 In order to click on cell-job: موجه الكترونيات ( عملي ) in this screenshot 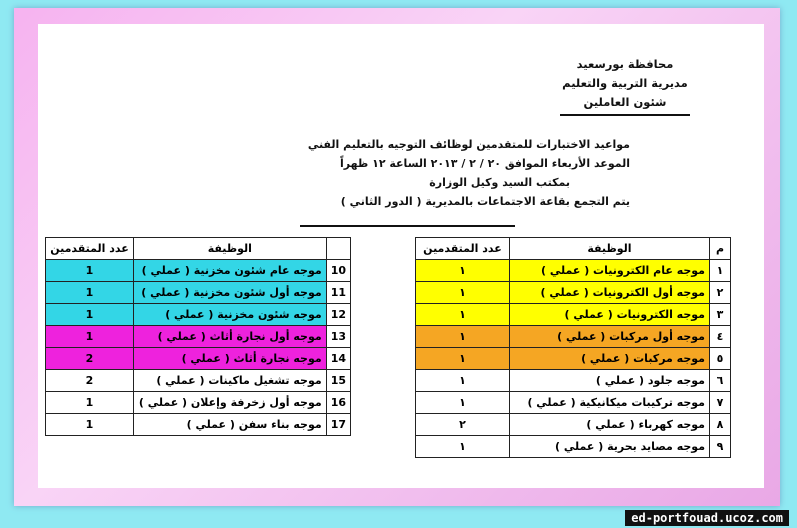, I will do `click(609, 314)`.